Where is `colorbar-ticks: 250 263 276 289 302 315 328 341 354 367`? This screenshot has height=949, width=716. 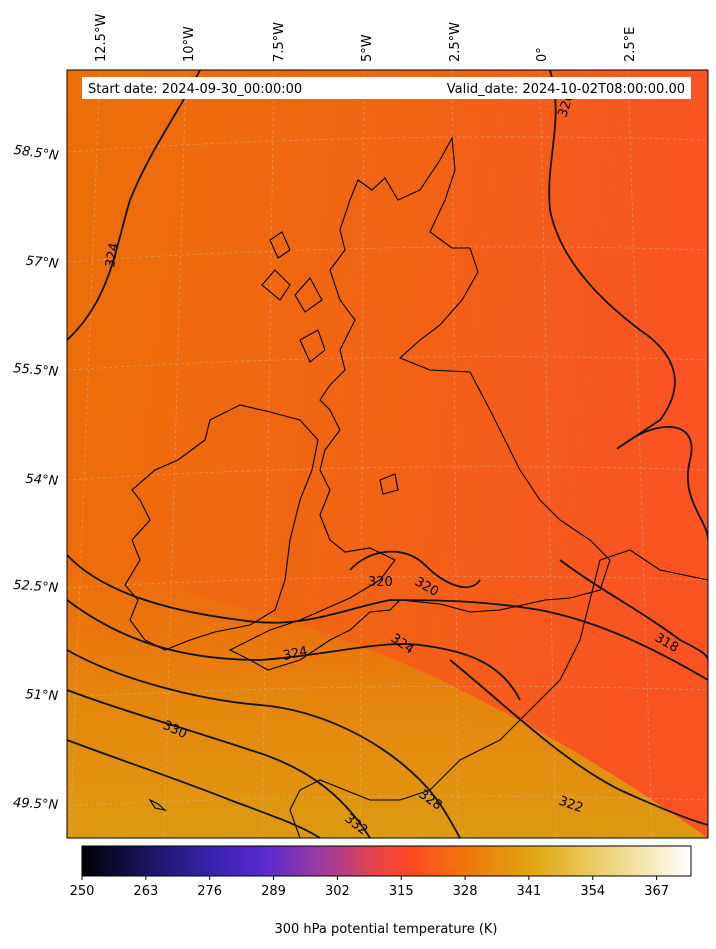
colorbar-ticks: 250 263 276 289 302 315 328 341 354 367 is located at coordinates (369, 887).